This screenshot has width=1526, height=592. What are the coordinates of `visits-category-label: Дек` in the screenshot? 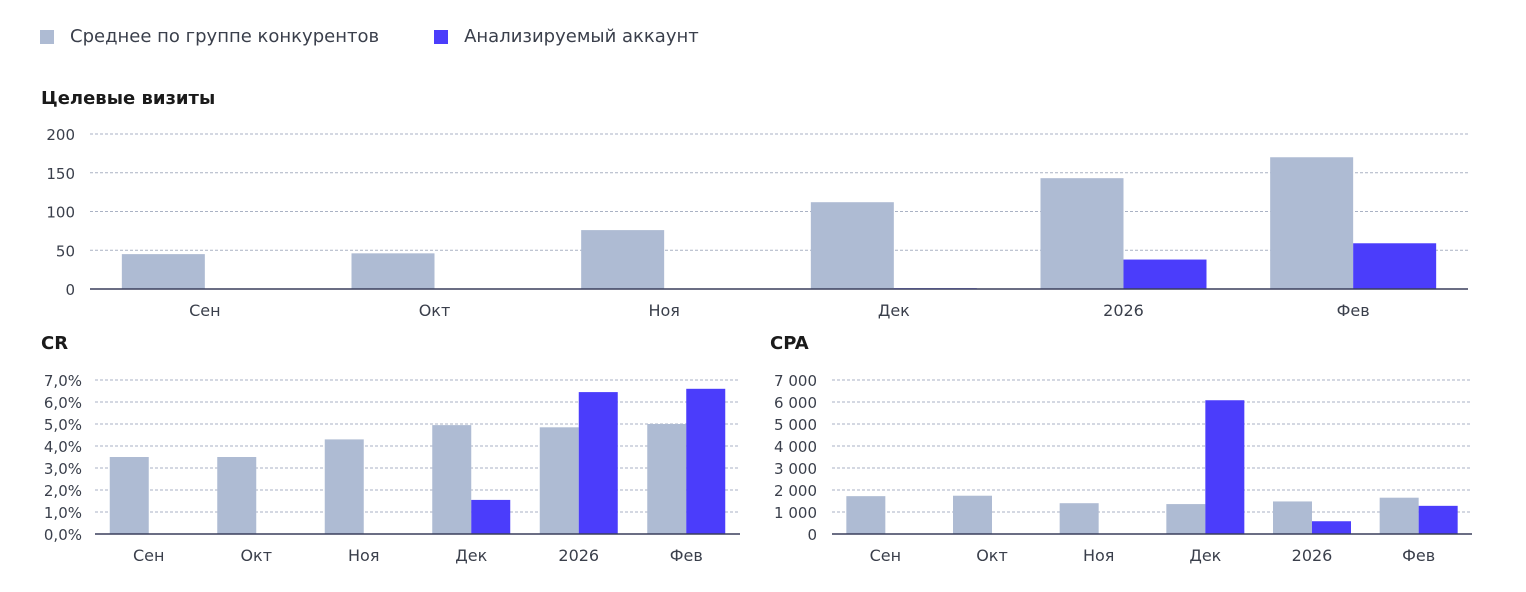 It's located at (894, 310).